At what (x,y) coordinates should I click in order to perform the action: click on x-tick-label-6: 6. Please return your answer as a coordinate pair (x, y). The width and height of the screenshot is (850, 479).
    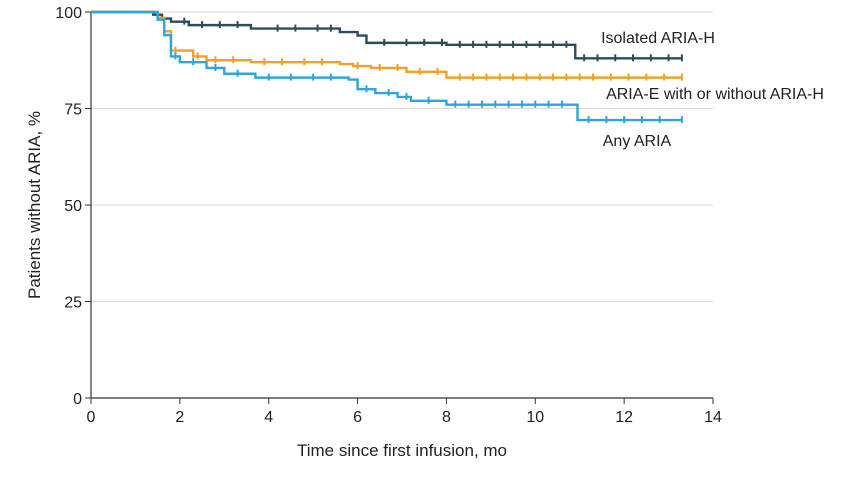
    Looking at the image, I should click on (357, 417).